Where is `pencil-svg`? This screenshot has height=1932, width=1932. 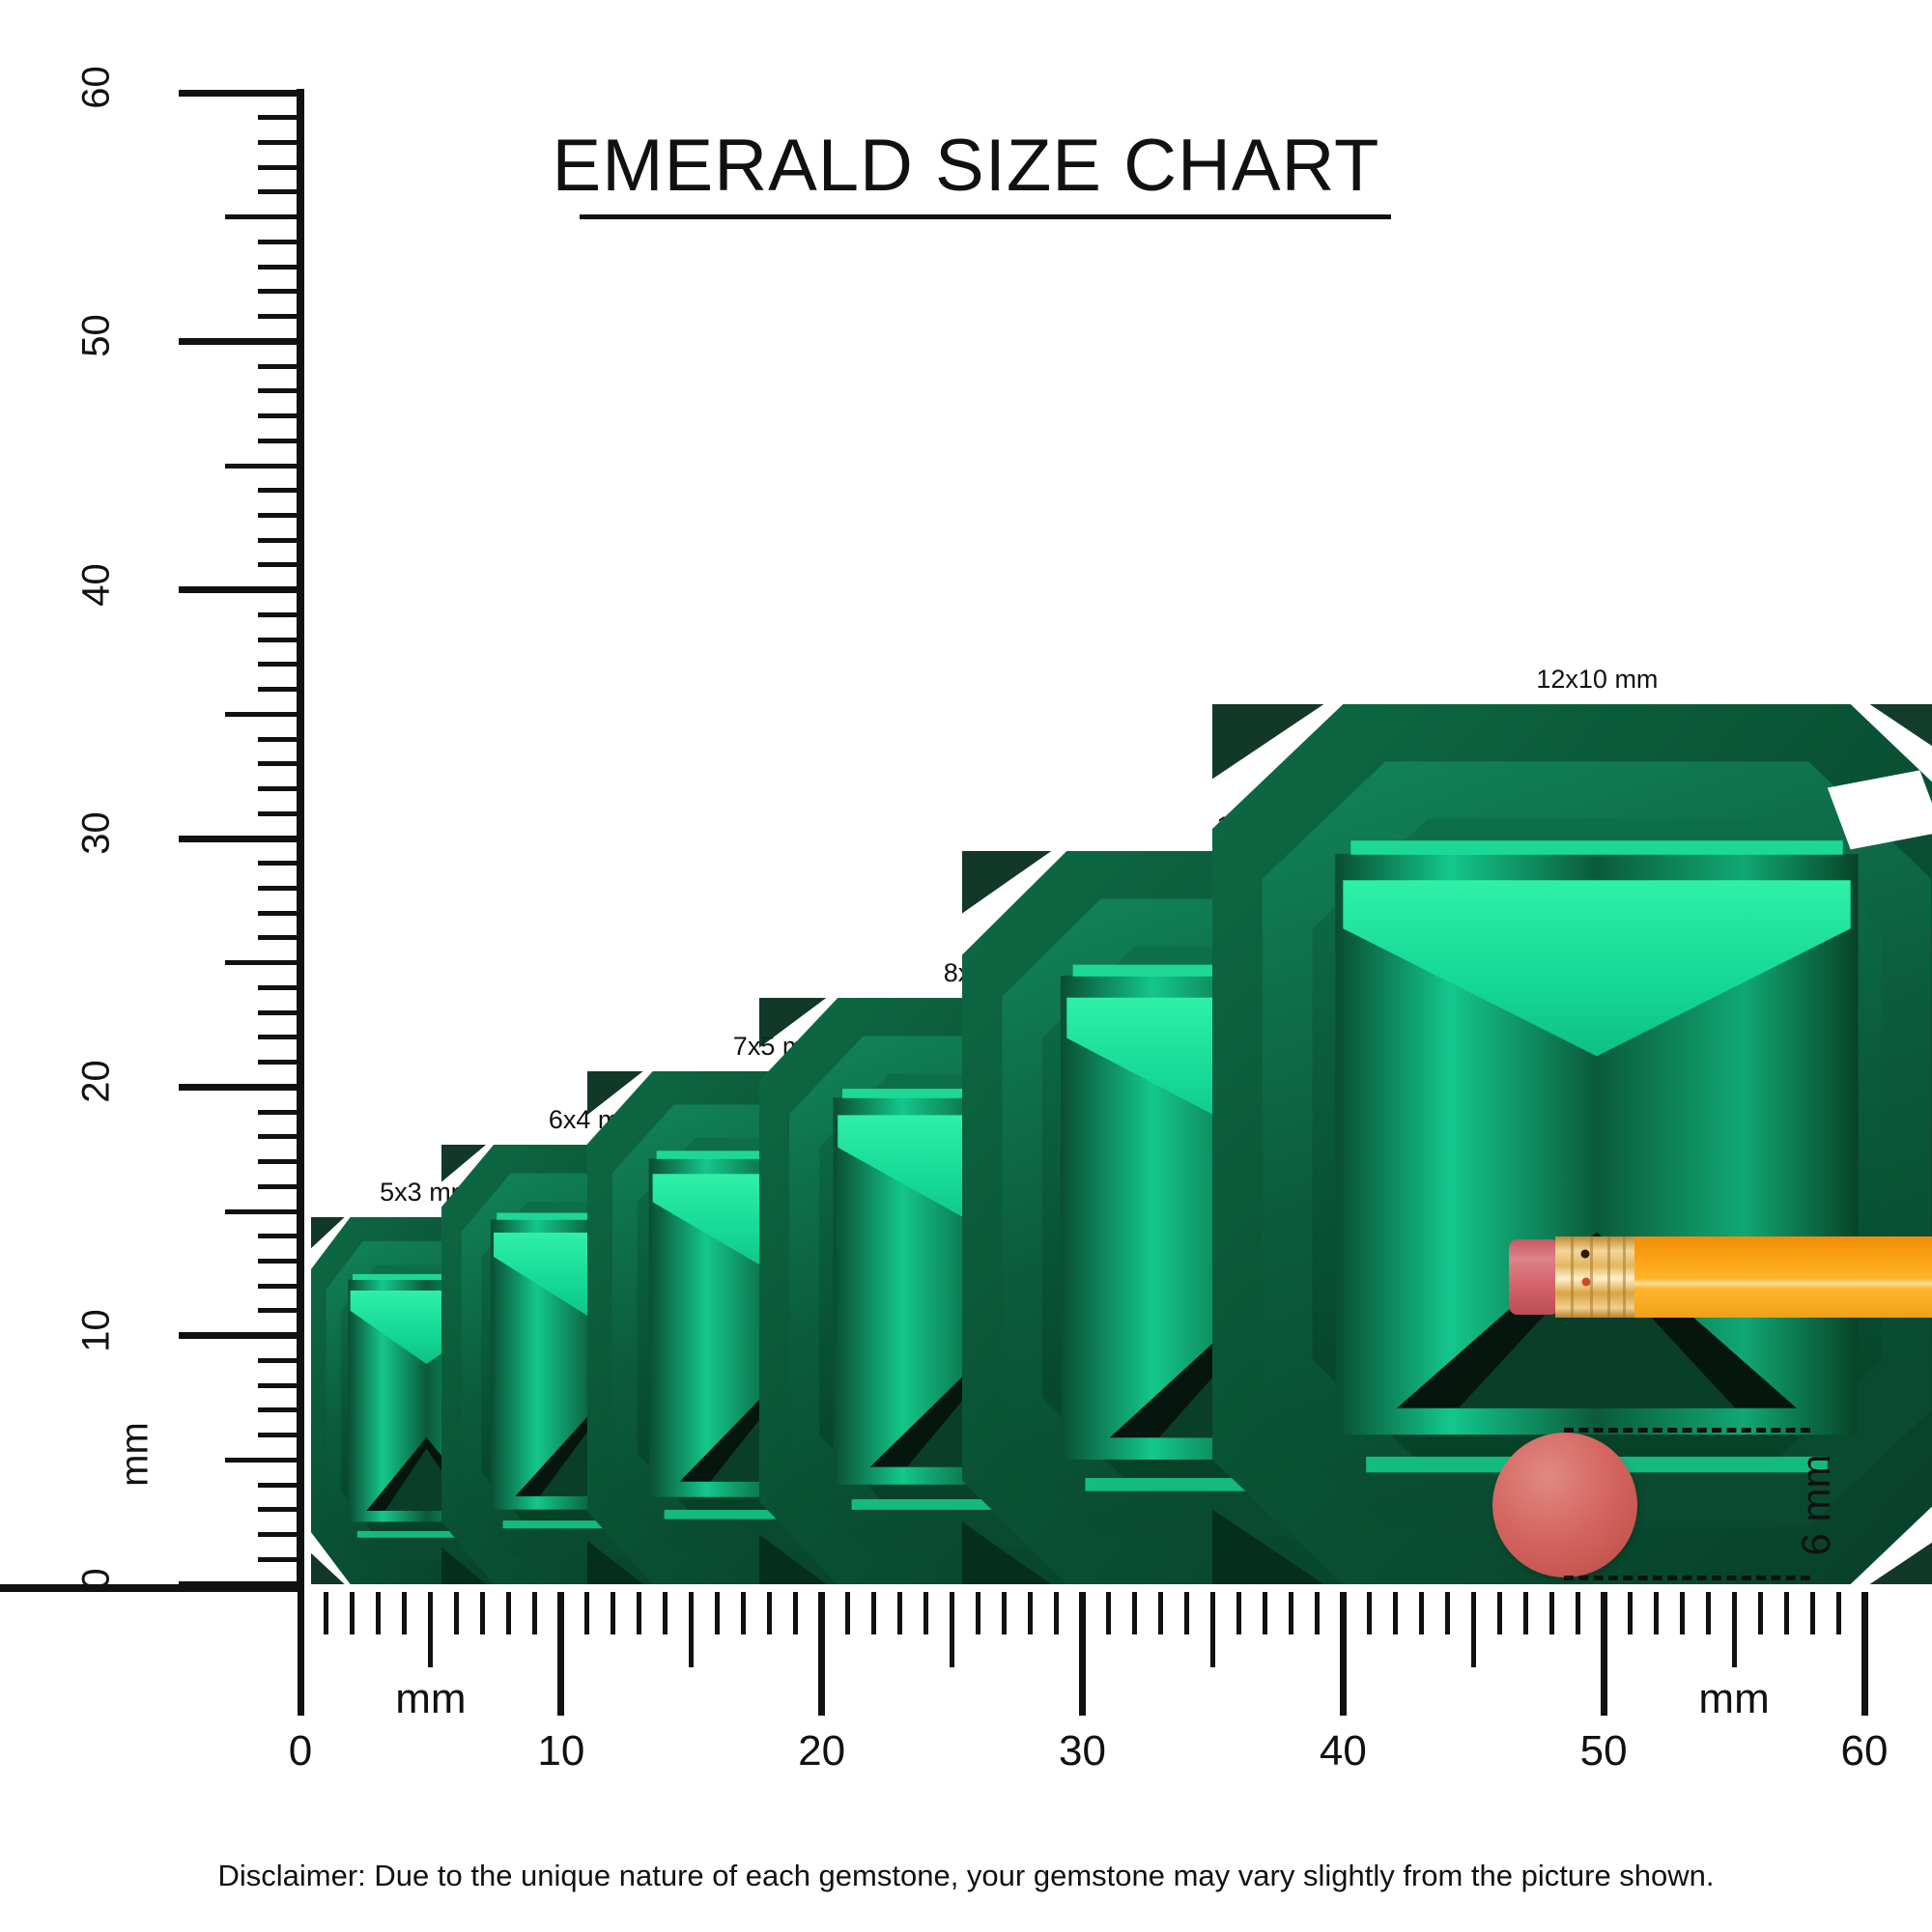 pencil-svg is located at coordinates (1720, 1277).